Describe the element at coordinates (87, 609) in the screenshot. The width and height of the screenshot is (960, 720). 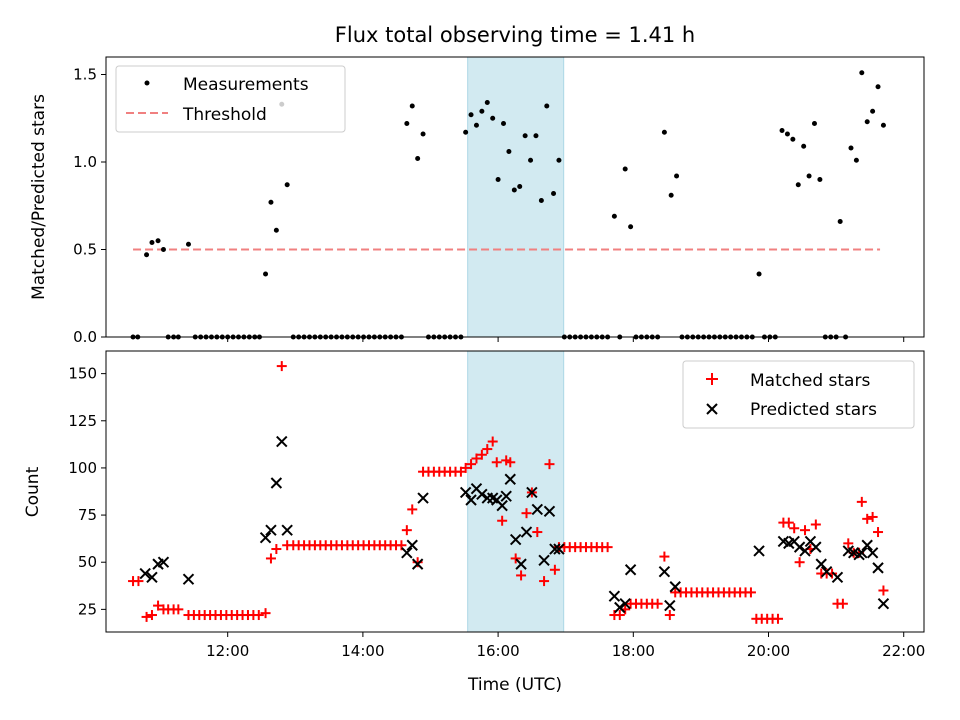
I see `bottom-ytick-label: 25` at that location.